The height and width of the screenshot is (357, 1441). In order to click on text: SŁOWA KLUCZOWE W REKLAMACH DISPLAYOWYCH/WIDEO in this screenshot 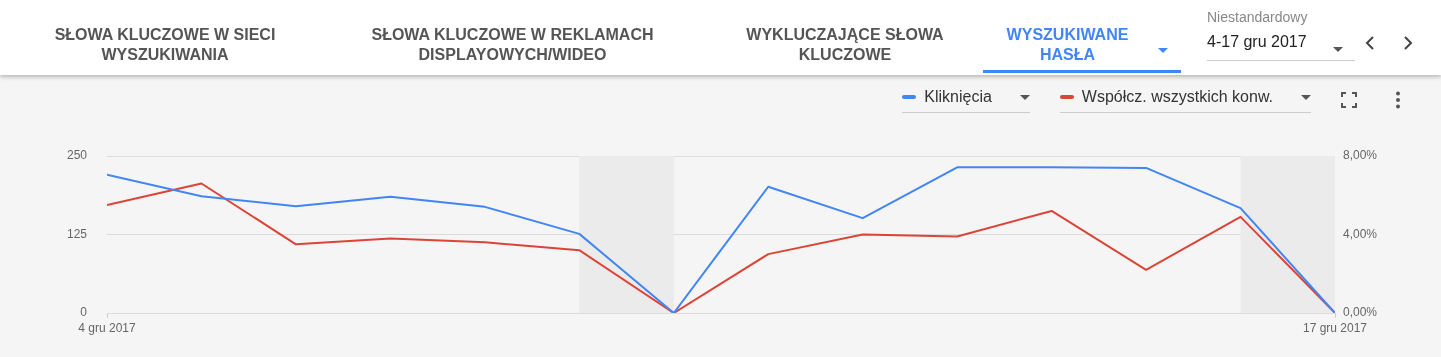, I will do `click(512, 45)`.